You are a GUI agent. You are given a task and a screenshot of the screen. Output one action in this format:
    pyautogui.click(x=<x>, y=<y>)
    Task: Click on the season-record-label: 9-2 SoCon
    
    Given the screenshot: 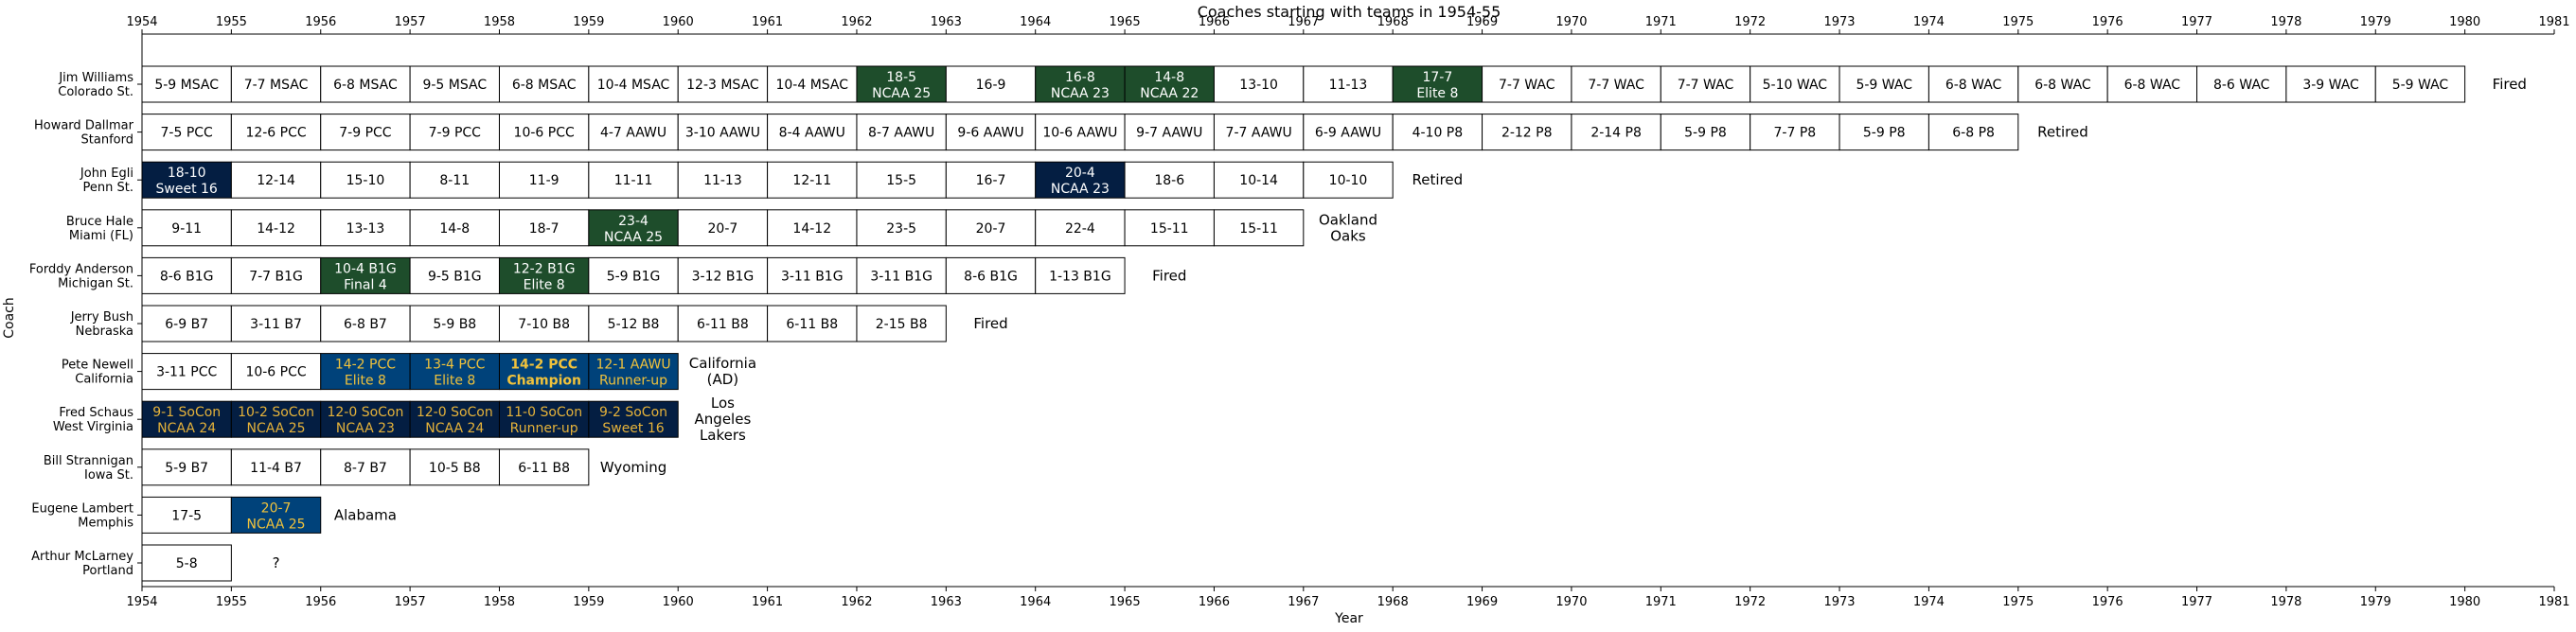 What is the action you would take?
    pyautogui.click(x=633, y=412)
    